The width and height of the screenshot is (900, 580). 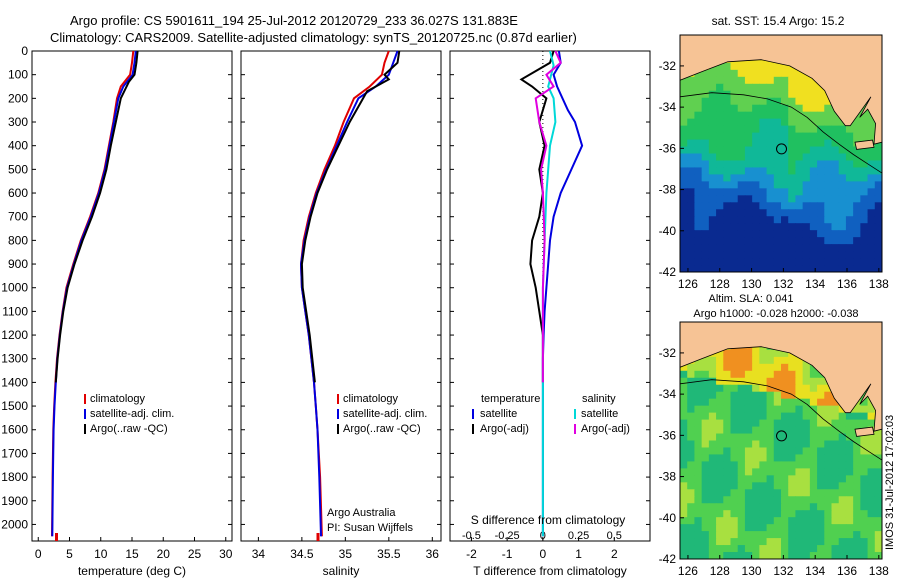 What do you see at coordinates (720, 571) in the screenshot?
I see `x-tick-label: 128` at bounding box center [720, 571].